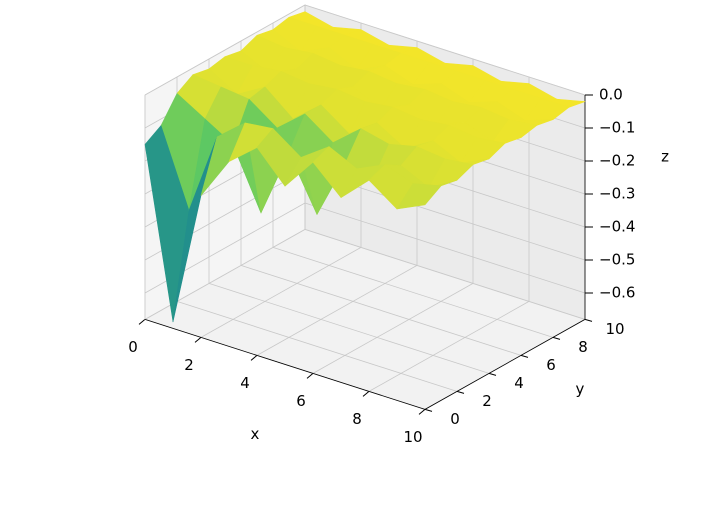  What do you see at coordinates (519, 383) in the screenshot?
I see `y-tick-label: 4` at bounding box center [519, 383].